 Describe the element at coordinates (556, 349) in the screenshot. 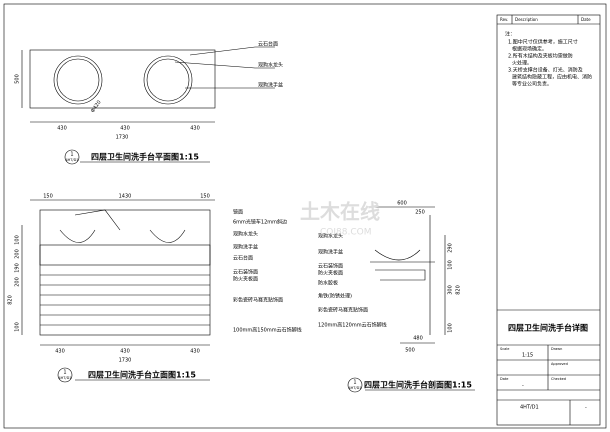

I see `field: Drawn` at that location.